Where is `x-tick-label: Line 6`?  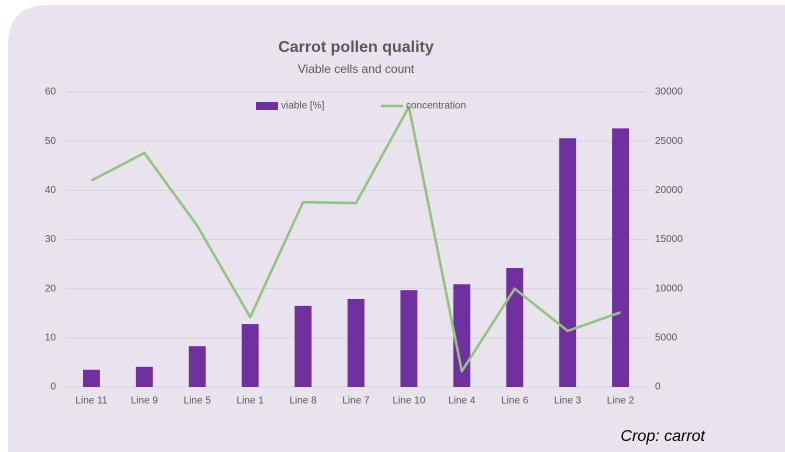
x-tick-label: Line 6 is located at coordinates (515, 401).